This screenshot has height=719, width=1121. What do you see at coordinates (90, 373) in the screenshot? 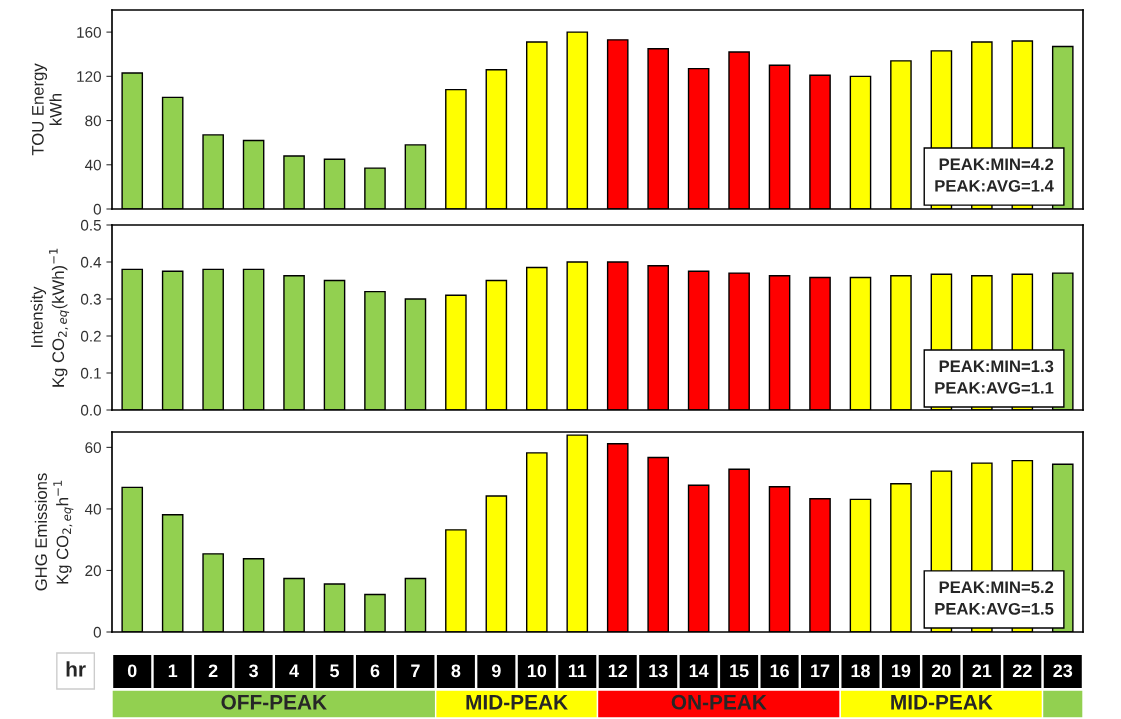
I see `y-tick-label: 0.1` at bounding box center [90, 373].